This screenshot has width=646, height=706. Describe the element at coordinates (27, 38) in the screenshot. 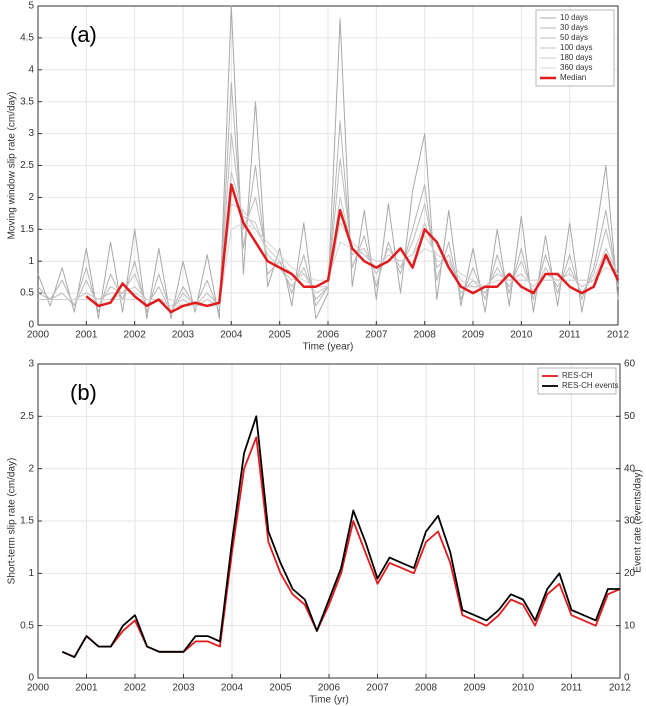

I see `y-tick-label: 4.5` at that location.